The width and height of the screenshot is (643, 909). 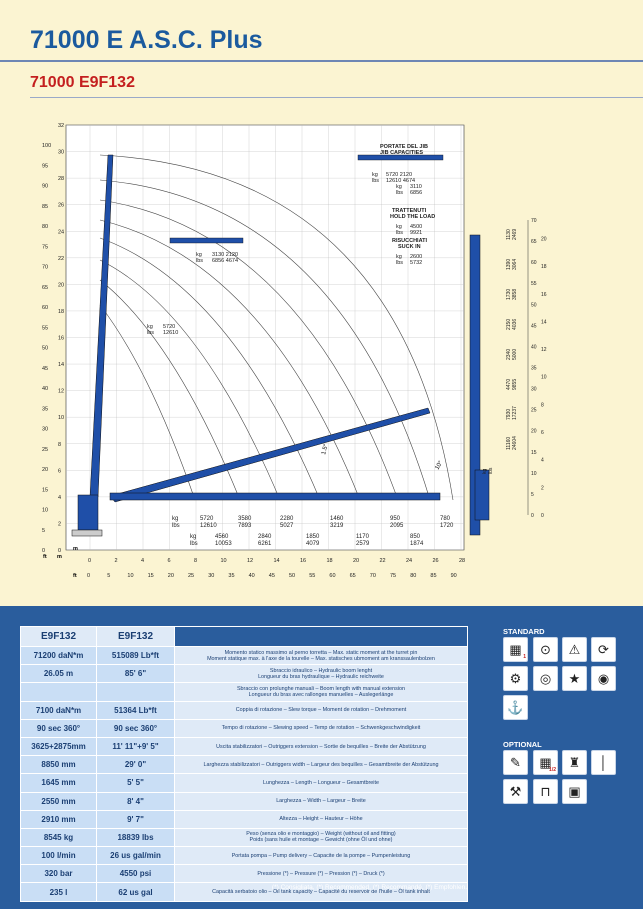 What do you see at coordinates (336, 97) in the screenshot?
I see `subtitle-rule` at bounding box center [336, 97].